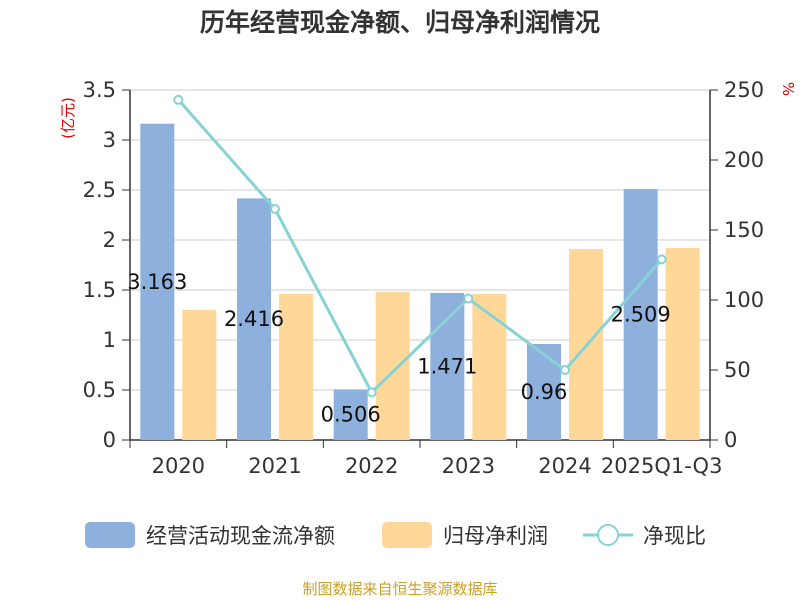 This screenshot has height=600, width=800. I want to click on legend-swatch-cash-flow, so click(110, 535).